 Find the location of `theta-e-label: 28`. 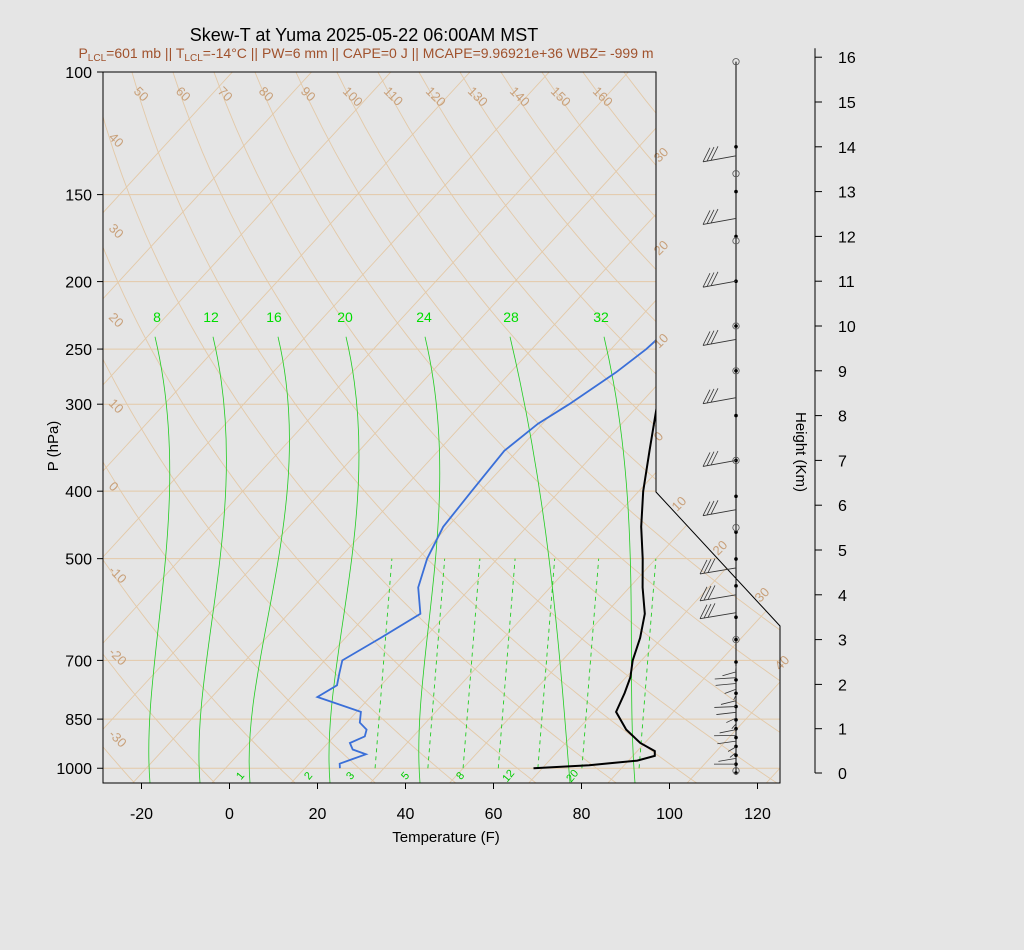

theta-e-label: 28 is located at coordinates (511, 317).